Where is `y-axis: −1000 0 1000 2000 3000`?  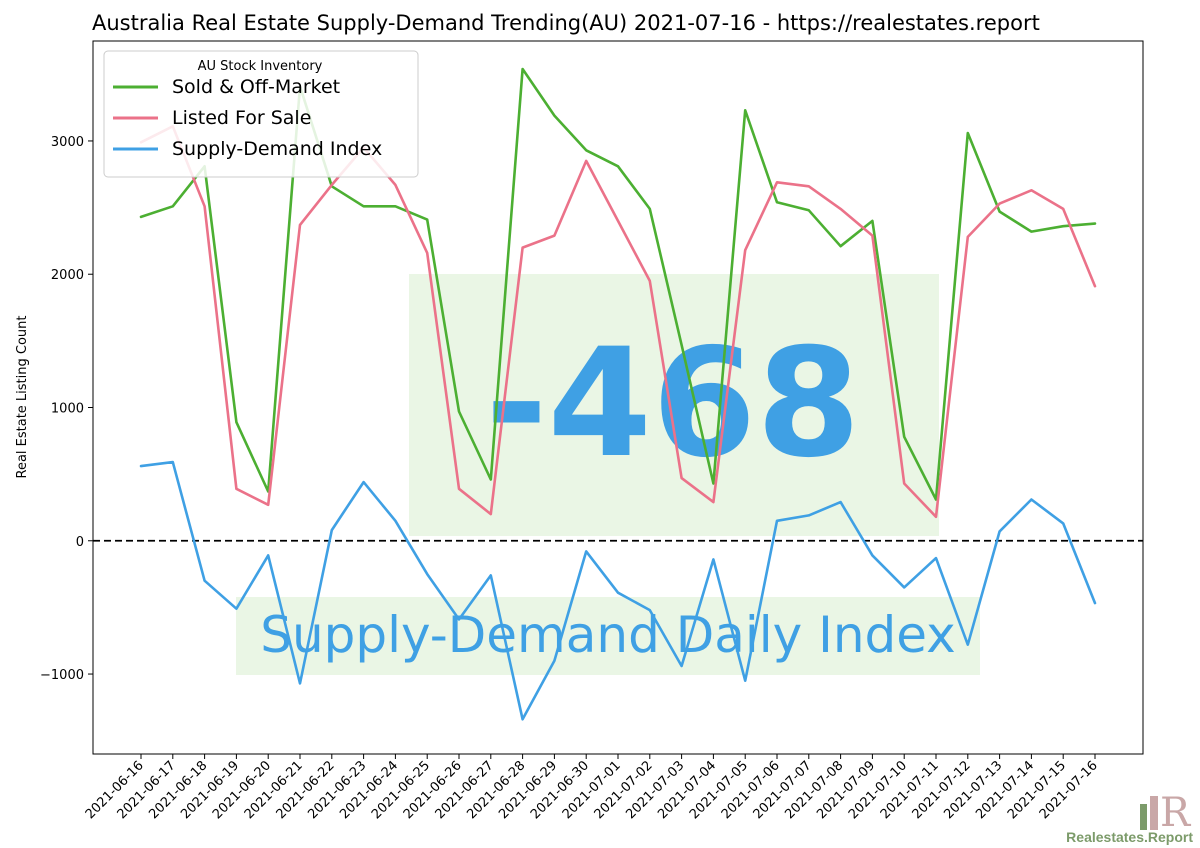 y-axis: −1000 0 1000 2000 3000 is located at coordinates (66, 409).